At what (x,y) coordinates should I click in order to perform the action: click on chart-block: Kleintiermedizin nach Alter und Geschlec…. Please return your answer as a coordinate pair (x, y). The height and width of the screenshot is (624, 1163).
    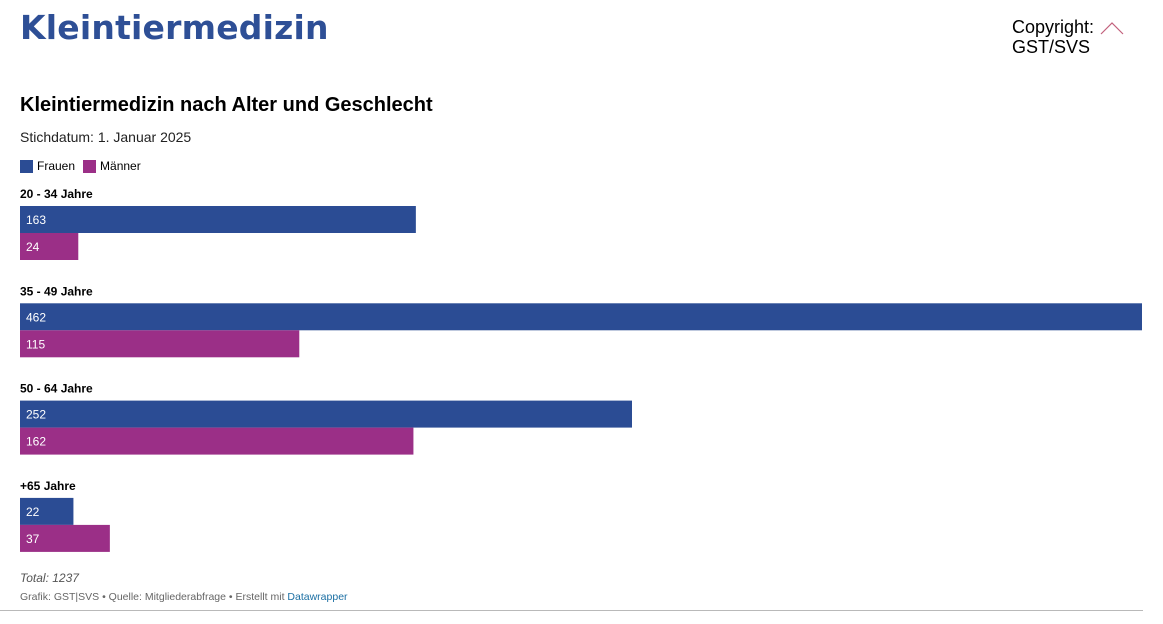
    Looking at the image, I should click on (581, 132).